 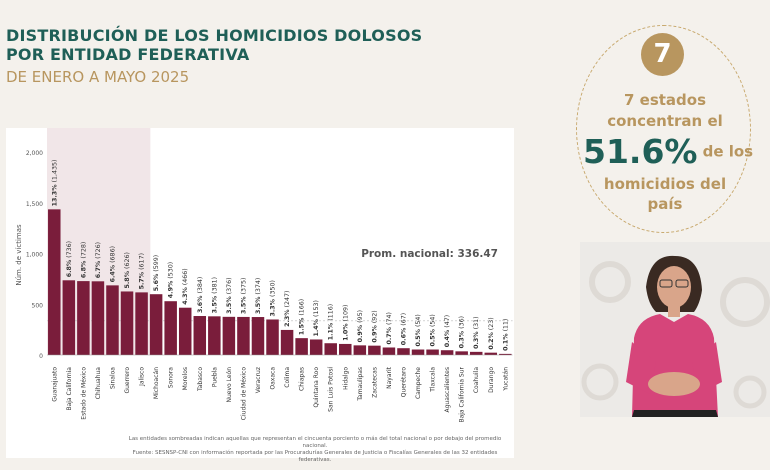 I want to click on x-tick-label: Tamaulipas, so click(x=360, y=384).